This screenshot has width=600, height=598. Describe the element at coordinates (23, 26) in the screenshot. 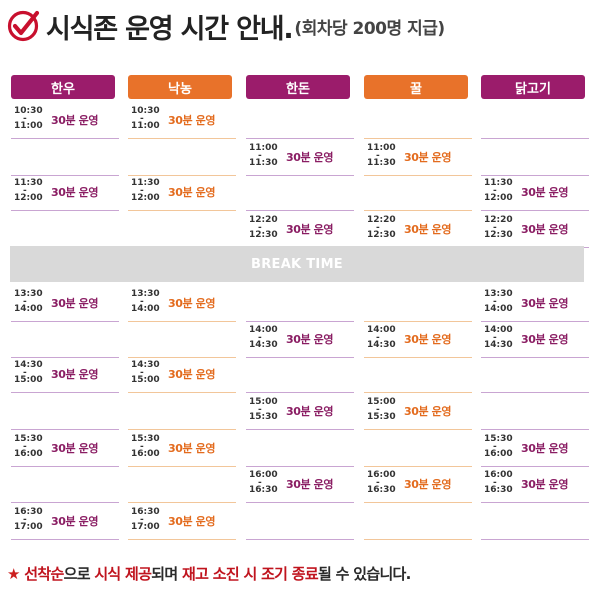

I see `circled-check-icon` at that location.